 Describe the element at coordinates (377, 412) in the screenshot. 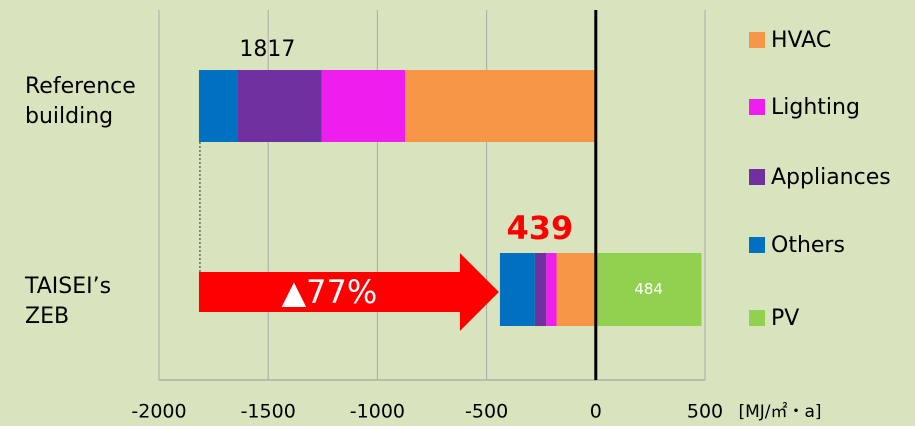

I see `x-tick-label: -1000` at that location.